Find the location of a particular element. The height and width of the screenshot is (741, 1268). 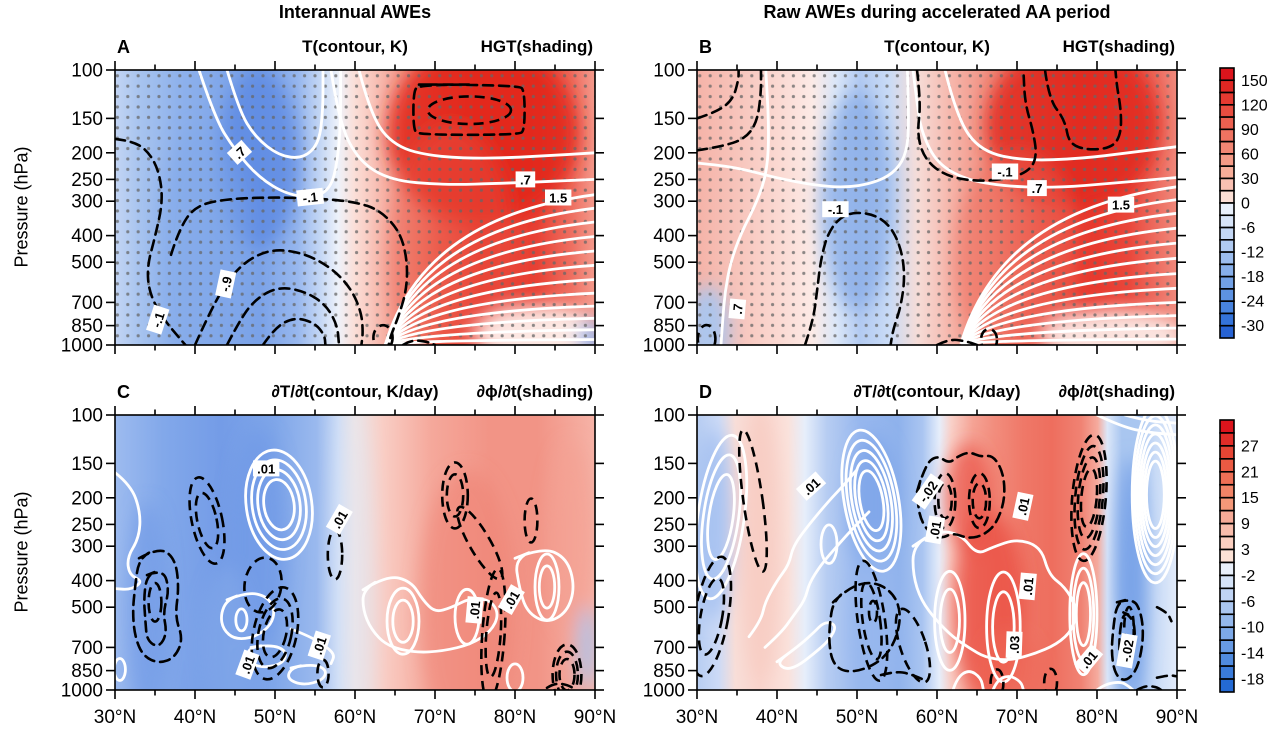

colorbar-tick-label: 9 is located at coordinates (1245, 524).